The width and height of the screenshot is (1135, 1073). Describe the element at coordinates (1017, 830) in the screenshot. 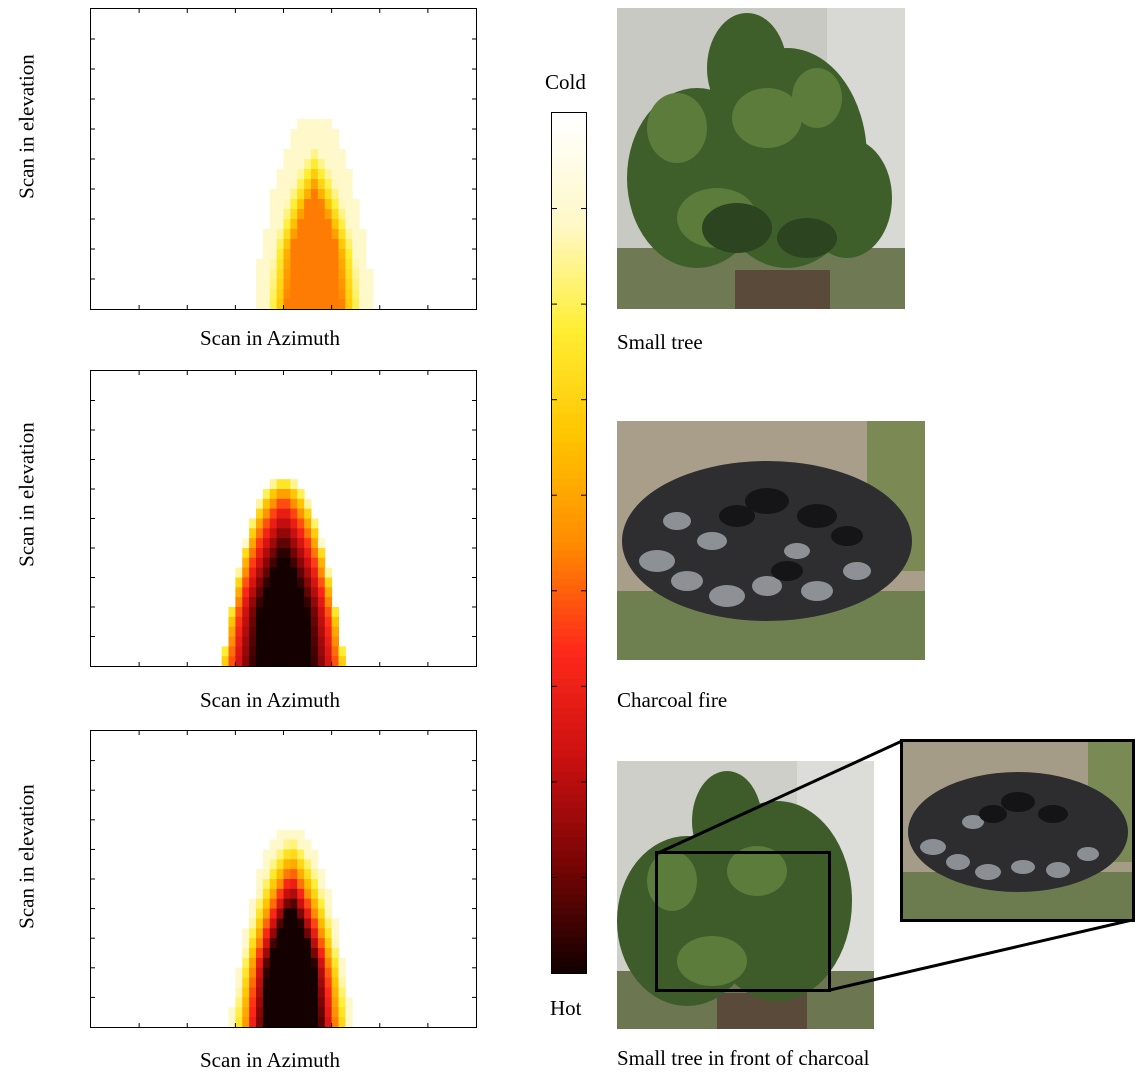

I see `zoom-inset-charcoal` at that location.